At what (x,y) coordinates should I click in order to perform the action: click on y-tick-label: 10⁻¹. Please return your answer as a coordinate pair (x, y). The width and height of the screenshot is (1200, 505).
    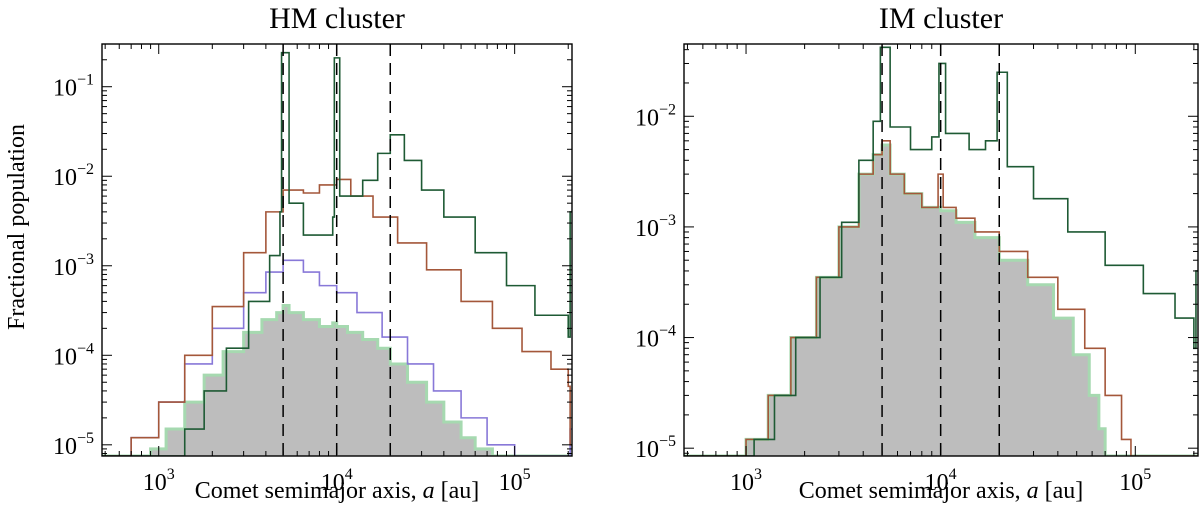
    Looking at the image, I should click on (73, 87).